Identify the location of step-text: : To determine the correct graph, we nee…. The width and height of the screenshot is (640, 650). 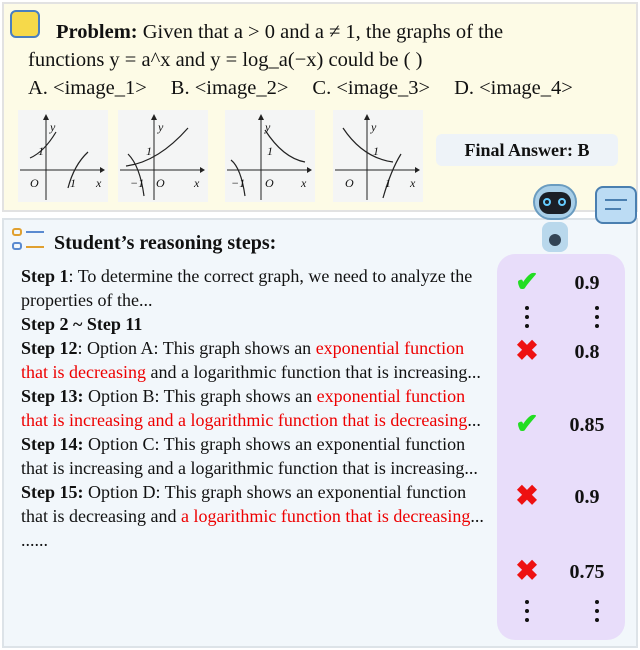
(247, 288).